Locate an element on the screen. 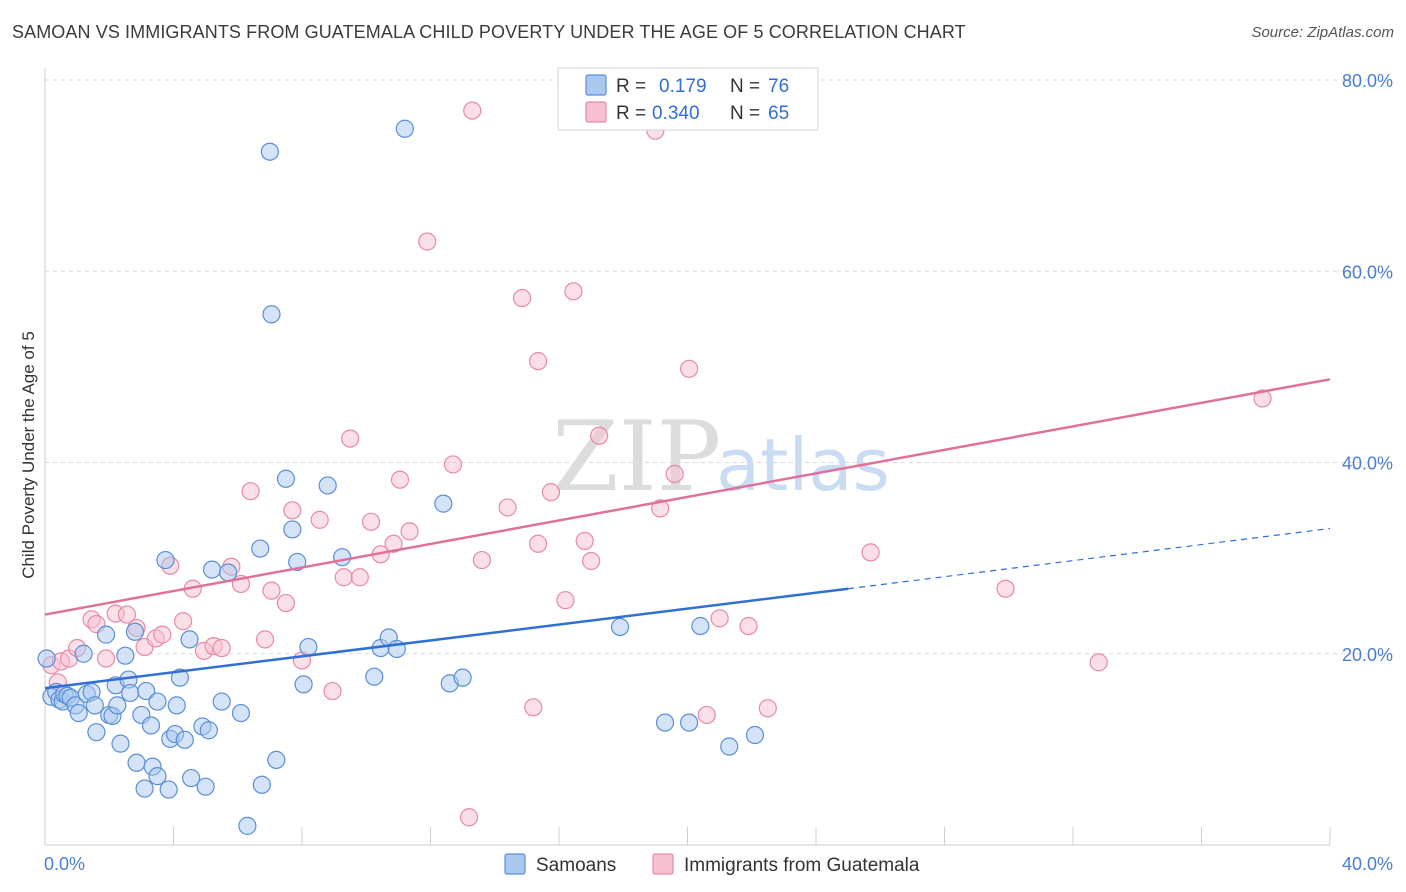 The image size is (1406, 892). legend-r-value-guatemala: 0.340 is located at coordinates (676, 113).